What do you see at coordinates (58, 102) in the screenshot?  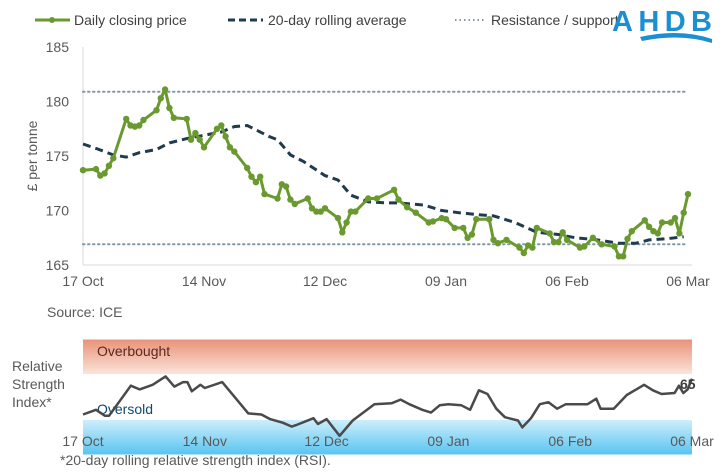 I see `y-tick-label: 180` at bounding box center [58, 102].